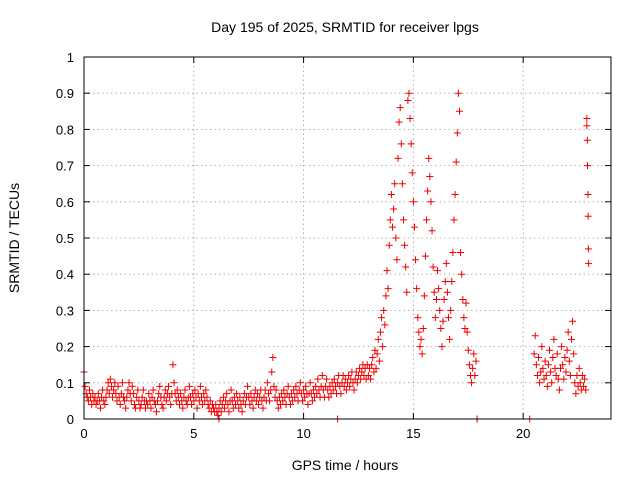  What do you see at coordinates (70, 57) in the screenshot?
I see `y-tick-label: 1` at bounding box center [70, 57].